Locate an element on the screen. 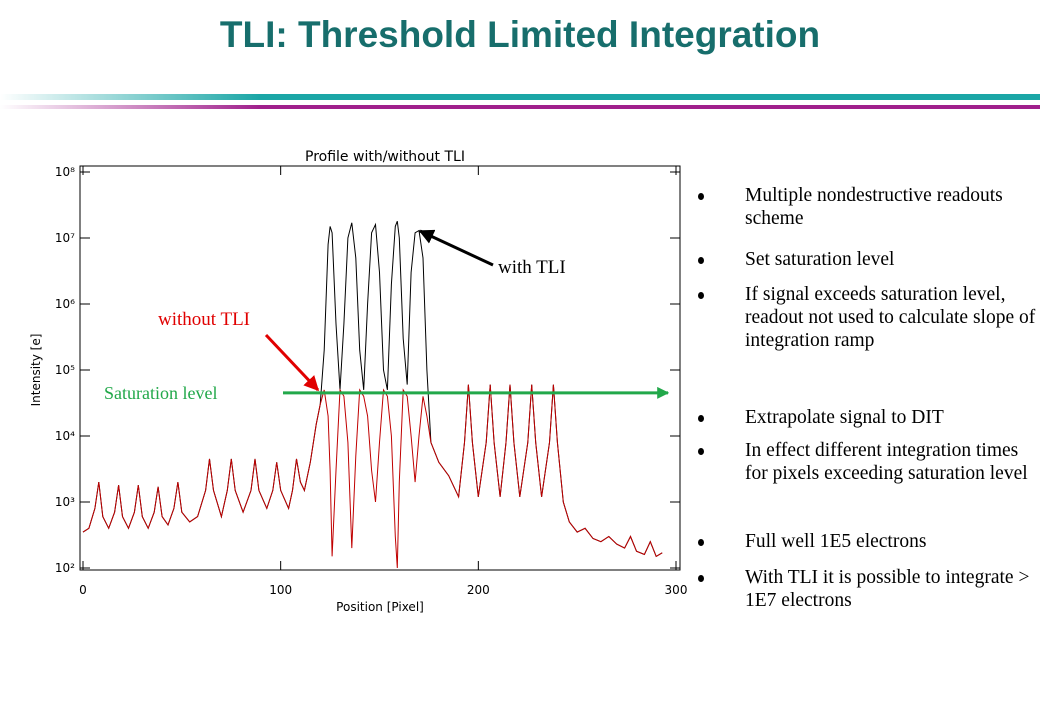  saturation-label: Saturation level is located at coordinates (160, 393).